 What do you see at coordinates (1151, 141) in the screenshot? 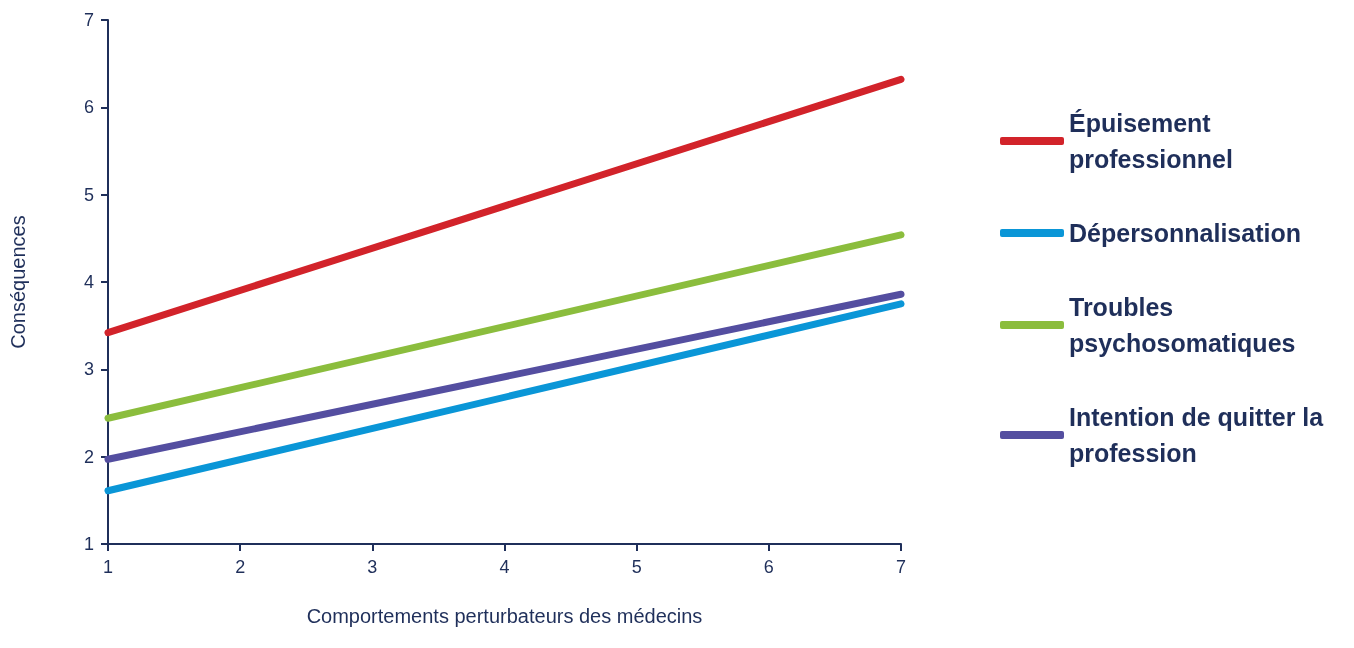
I see `legend-label: Épuisement professionnel` at bounding box center [1151, 141].